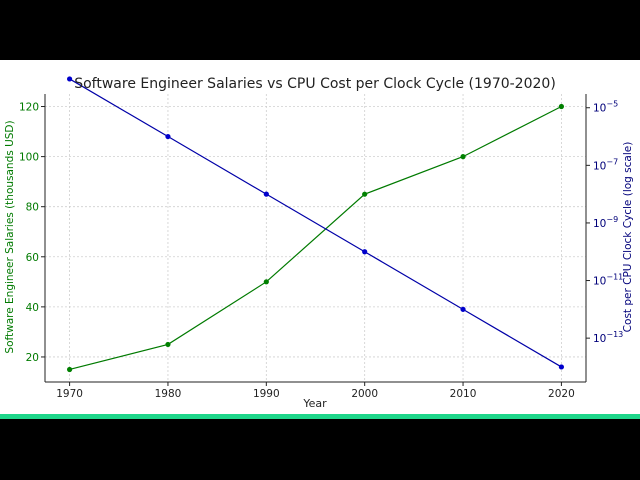 This screenshot has width=640, height=480. Describe the element at coordinates (32, 208) in the screenshot. I see `left-y-tick-label: 80` at that location.